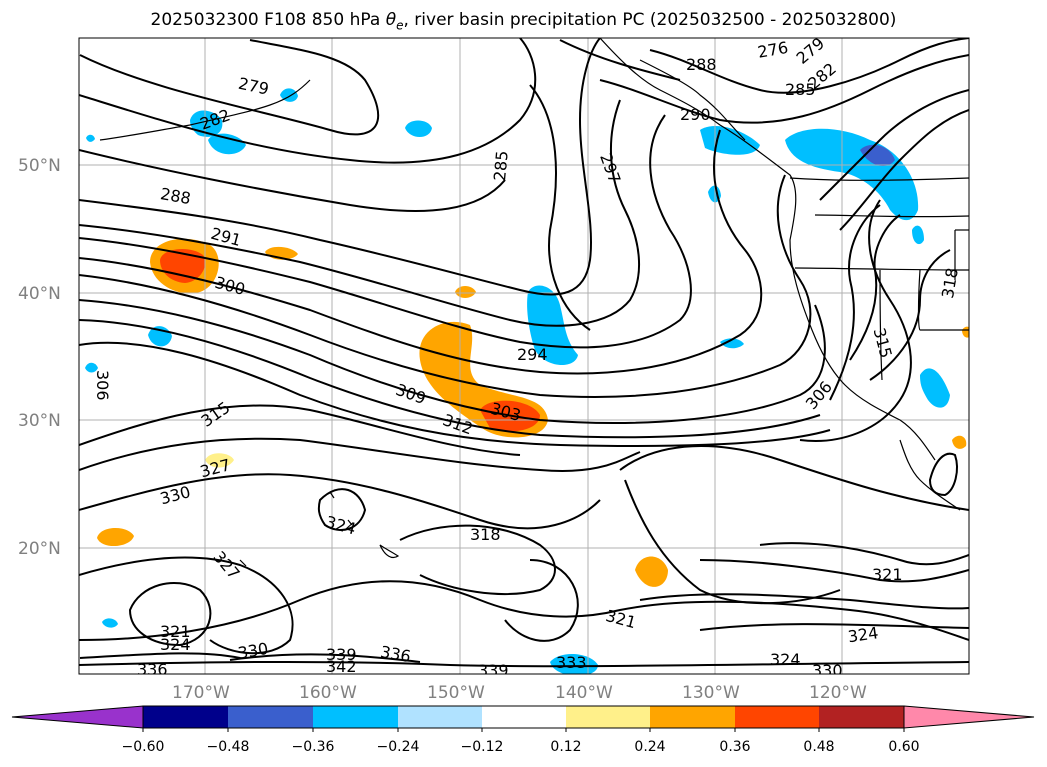 This screenshot has width=1047, height=767. Describe the element at coordinates (649, 747) in the screenshot. I see `colorbar-tick-label: 0.24` at that location.